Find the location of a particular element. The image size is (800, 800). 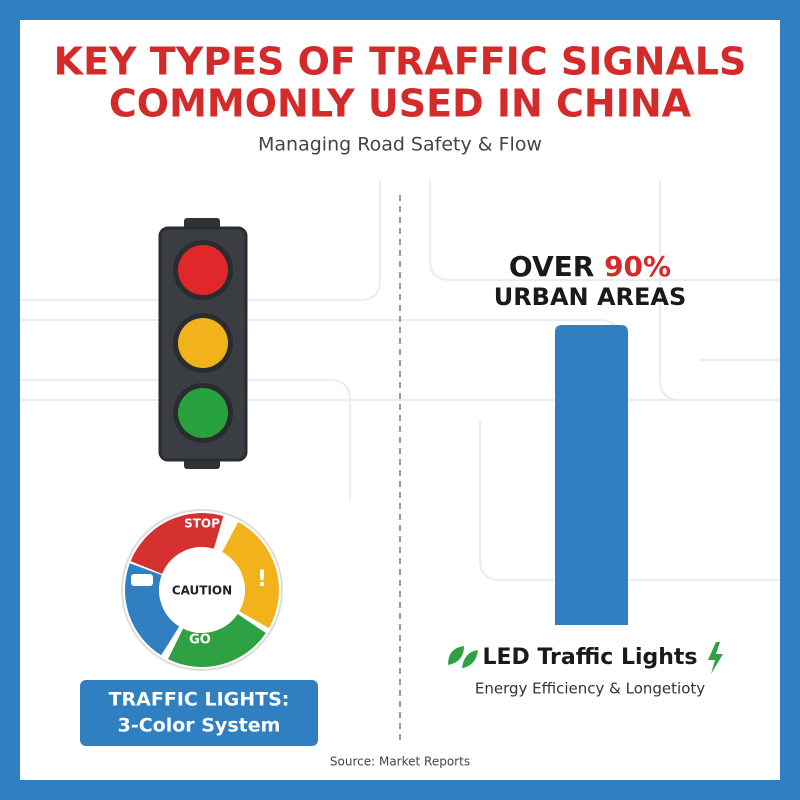

led-subtitle: Energy Efficiency & Longetioty is located at coordinates (590, 689).